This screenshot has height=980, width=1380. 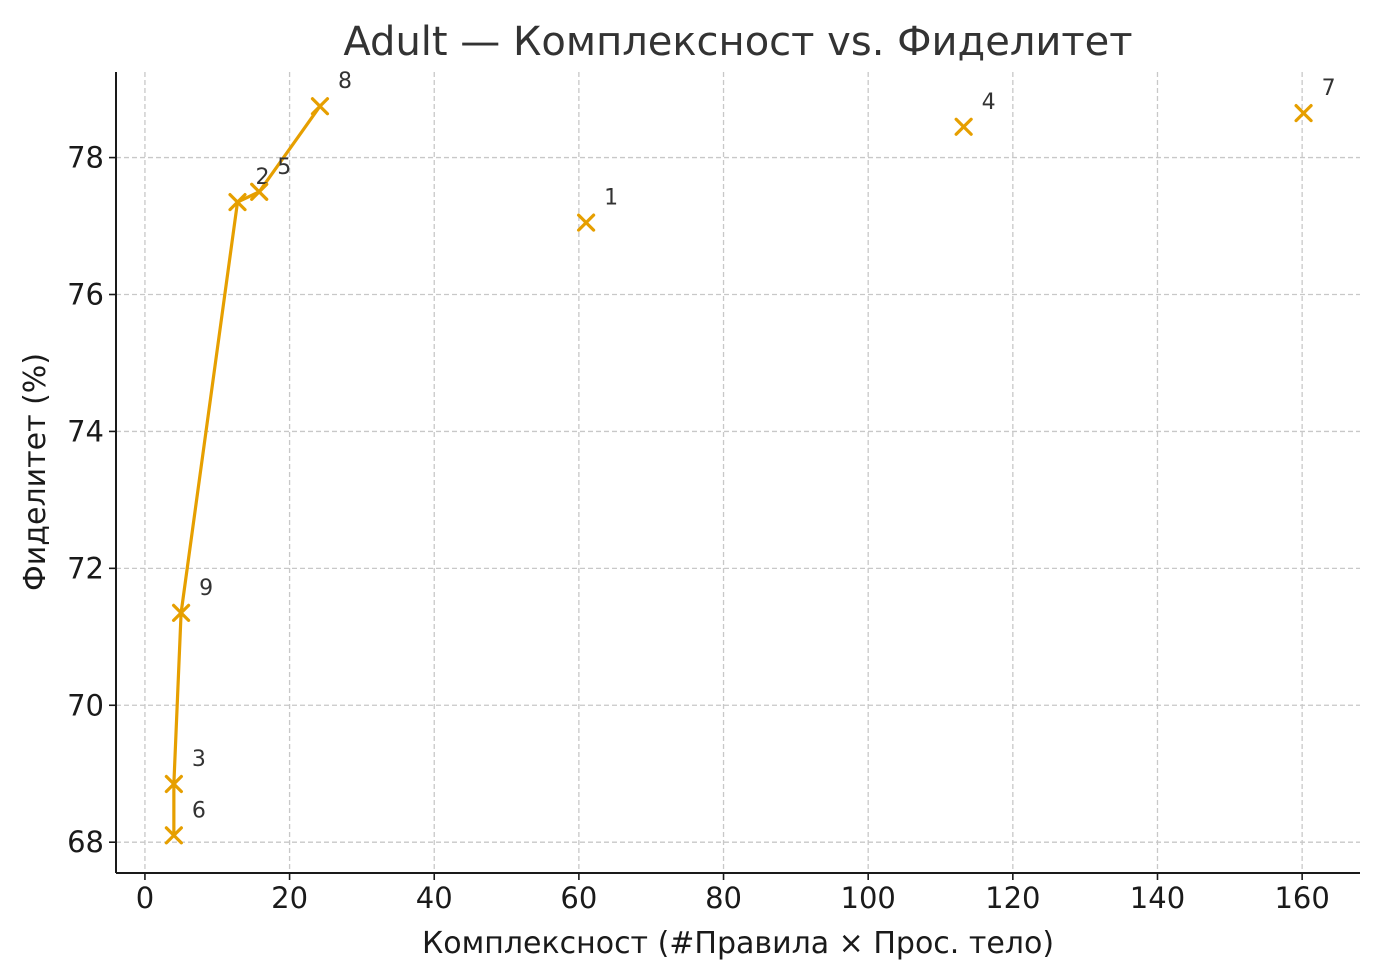 What do you see at coordinates (723, 898) in the screenshot?
I see `x-tick-label: 80` at bounding box center [723, 898].